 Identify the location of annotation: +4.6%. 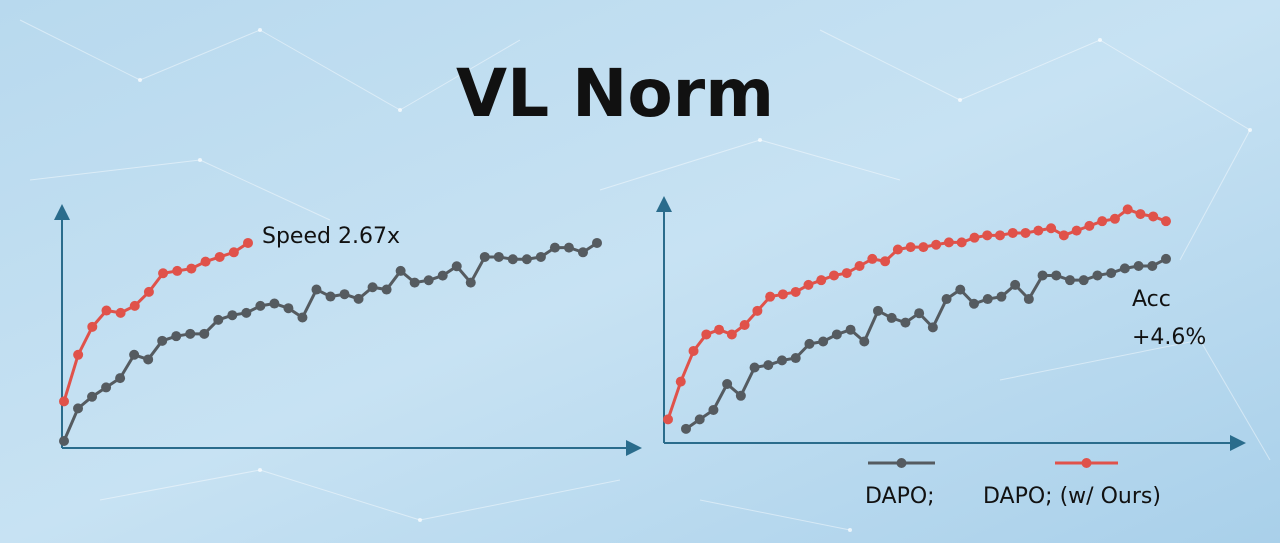
(1169, 337).